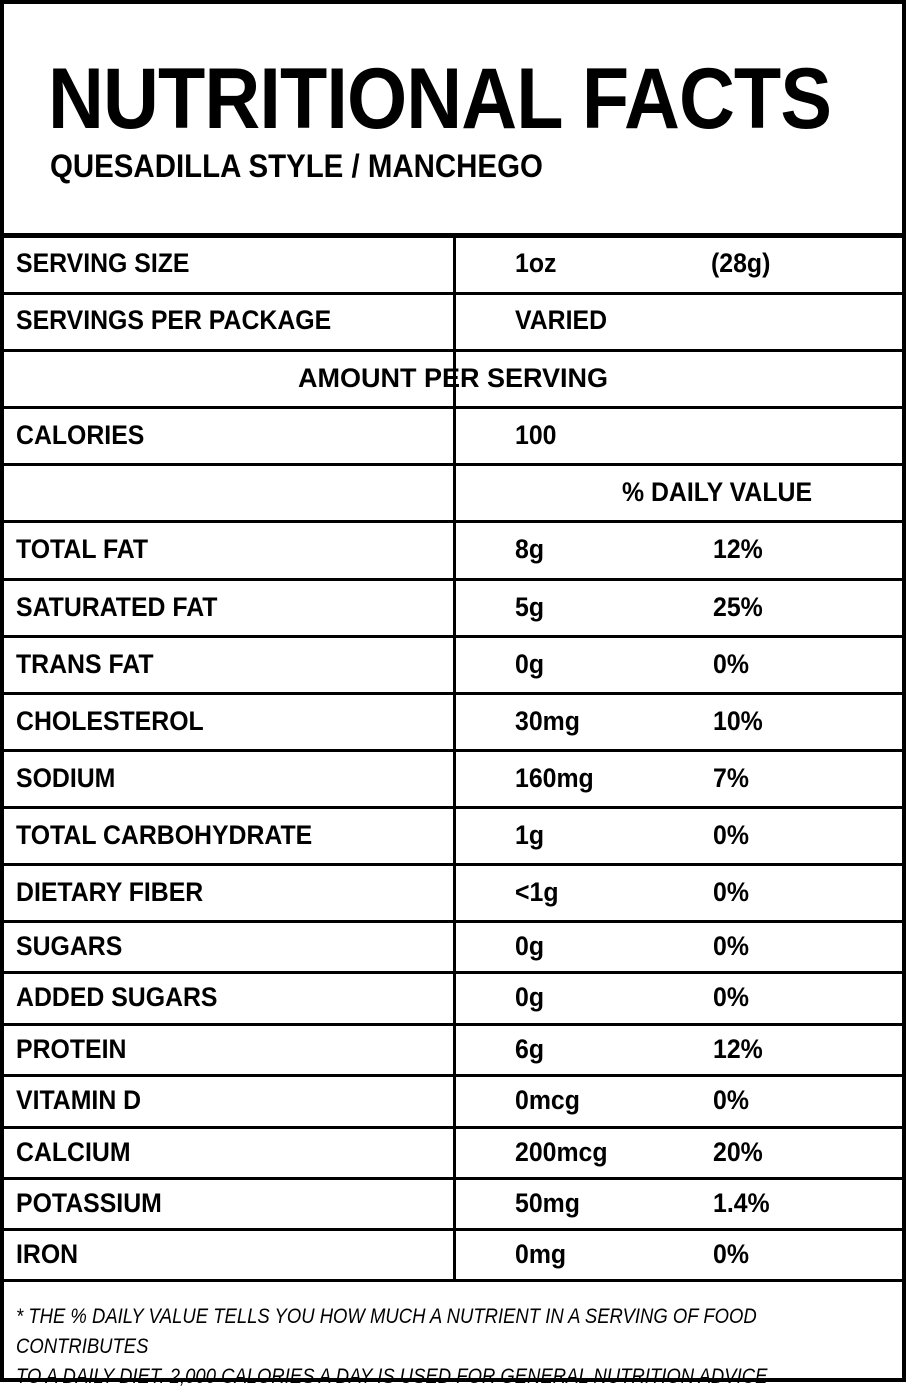 The width and height of the screenshot is (906, 1392). I want to click on page-title: NUTRITIONAL FACTS, so click(440, 99).